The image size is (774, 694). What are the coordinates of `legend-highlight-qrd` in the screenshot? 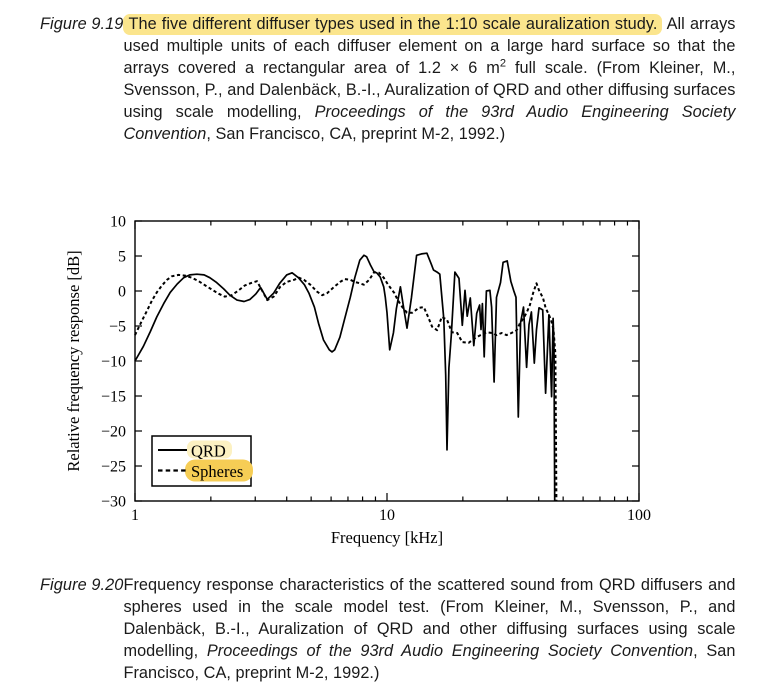 It's located at (209, 449).